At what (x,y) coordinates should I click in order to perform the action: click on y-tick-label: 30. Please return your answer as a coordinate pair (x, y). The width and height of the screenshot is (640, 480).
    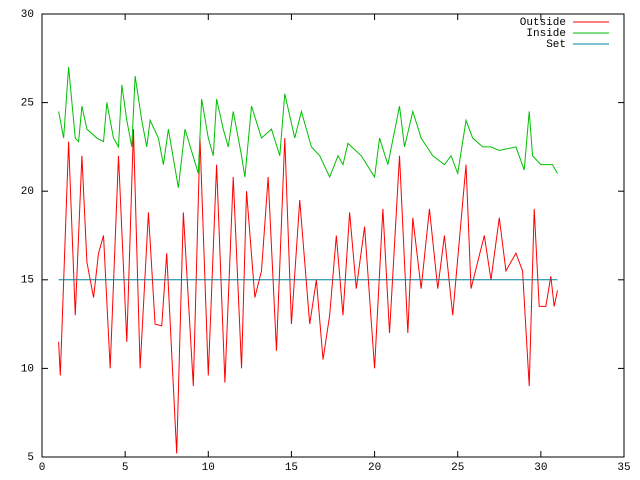
    Looking at the image, I should click on (27, 15).